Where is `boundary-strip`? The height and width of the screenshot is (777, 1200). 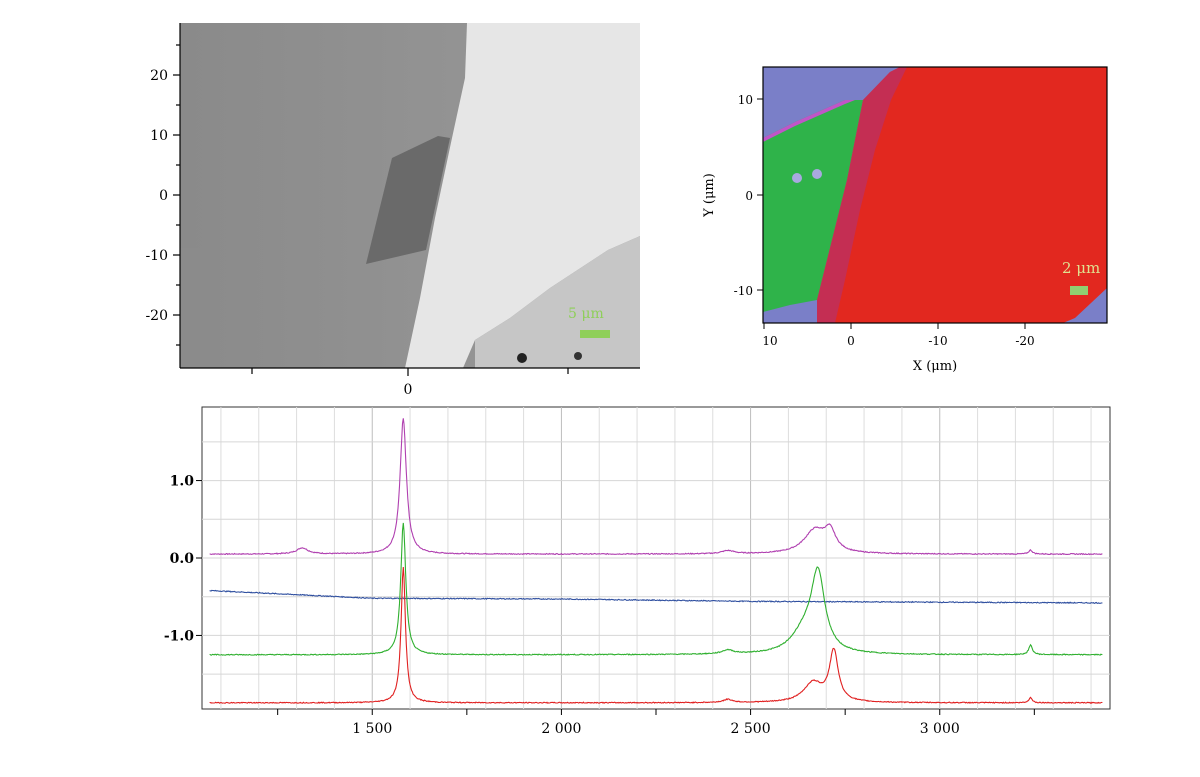 boundary-strip is located at coordinates (862, 195).